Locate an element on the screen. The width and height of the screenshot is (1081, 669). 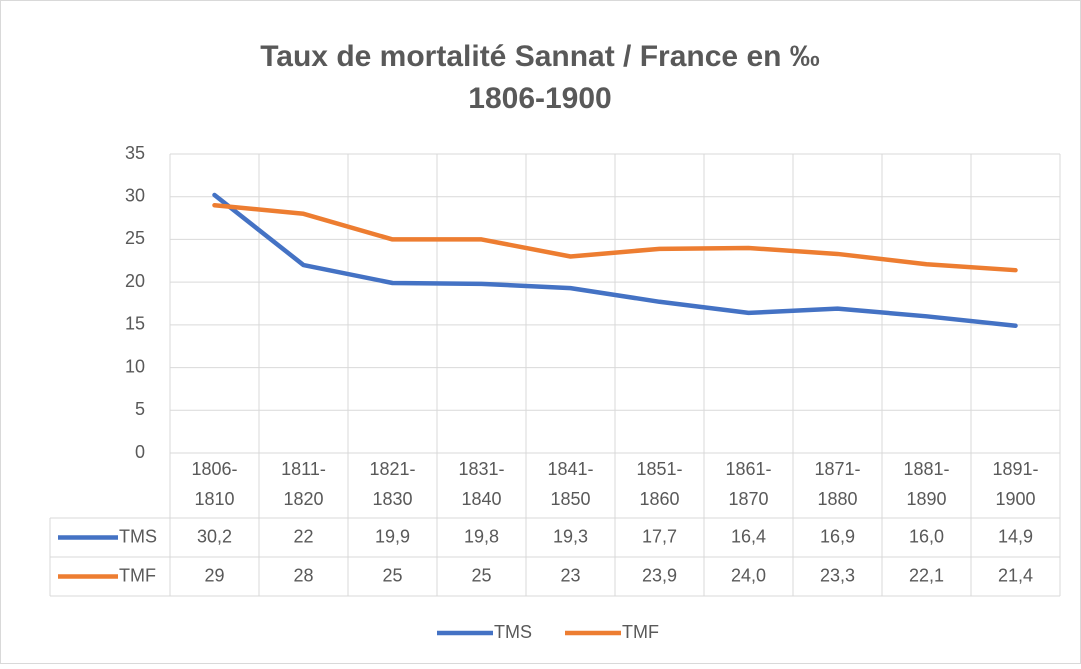
x-tick-label: 1881-1890 is located at coordinates (926, 484).